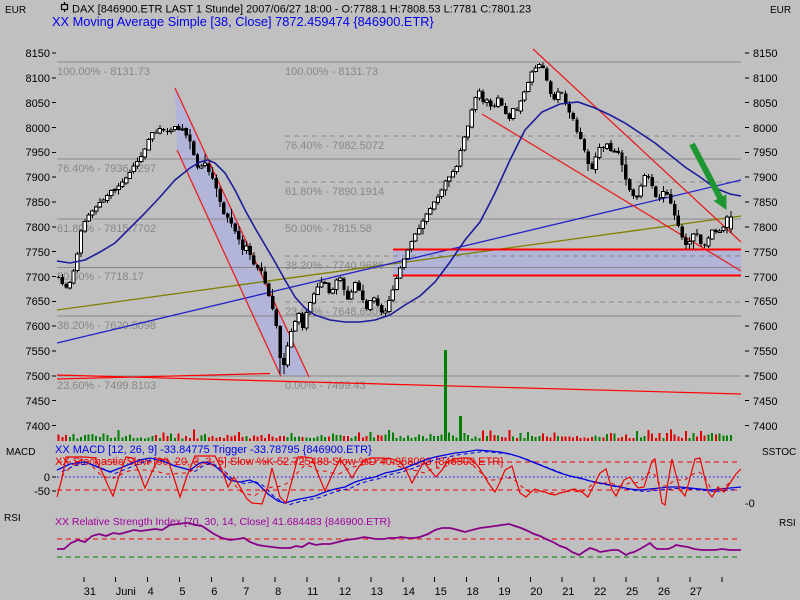 The width and height of the screenshot is (800, 600). Describe the element at coordinates (328, 229) in the screenshot. I see `svg-text: 50.00% - 7815.58` at that location.